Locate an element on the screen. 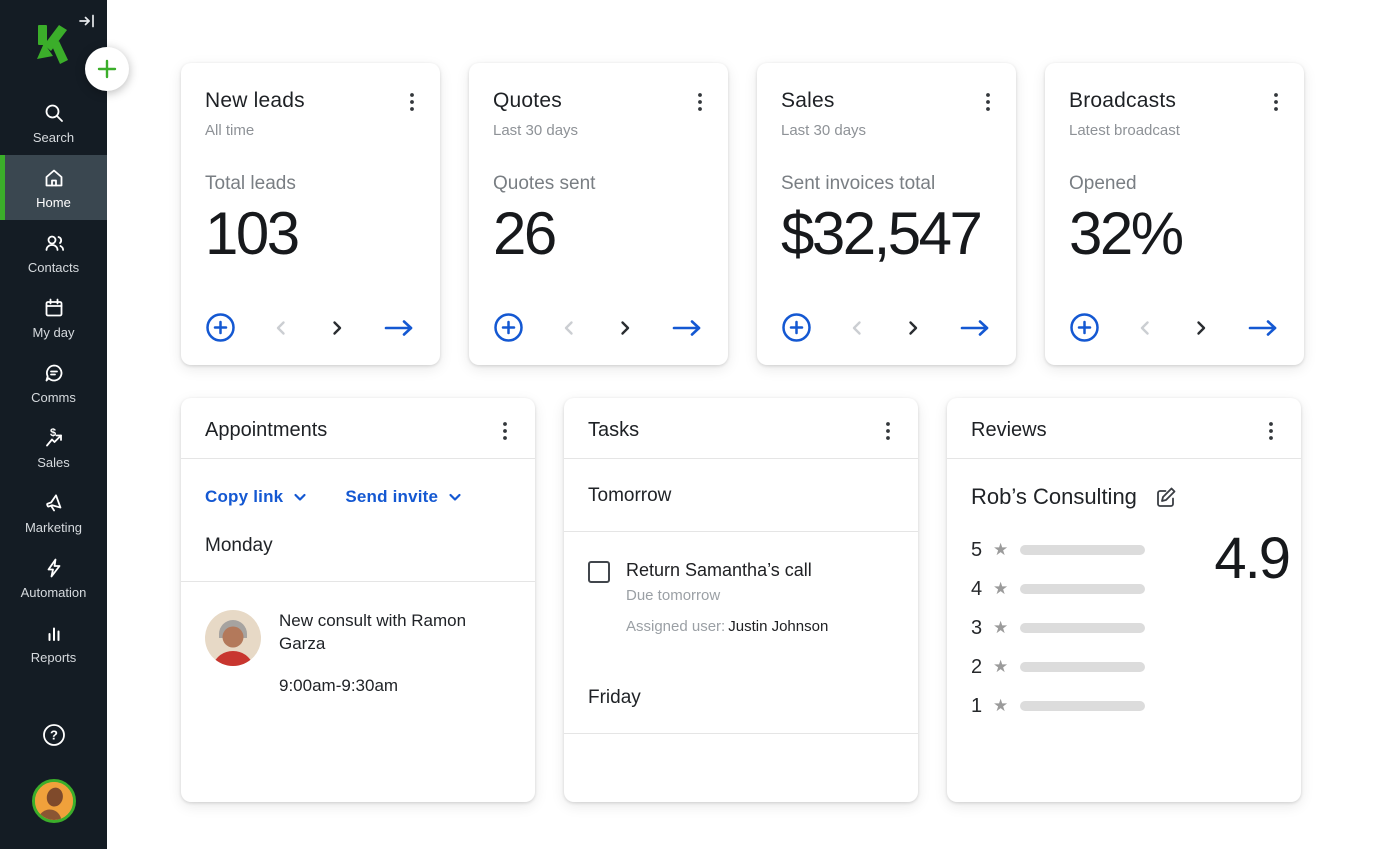 The width and height of the screenshot is (1373, 849). task-due-label: Due tomorrow is located at coordinates (673, 595).